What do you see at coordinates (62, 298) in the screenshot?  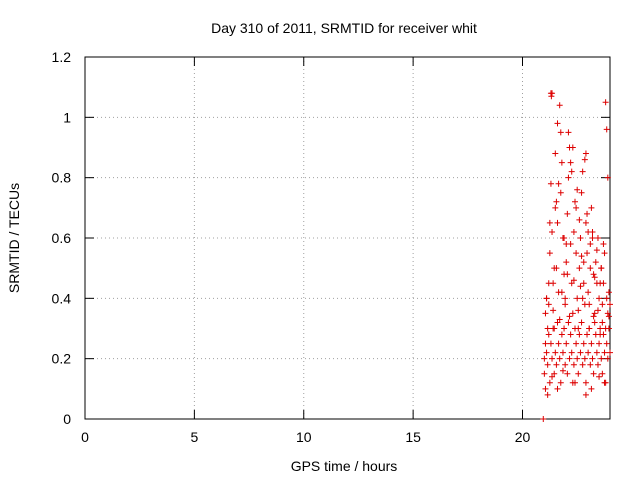 I see `y-tick-label: 0.4` at bounding box center [62, 298].